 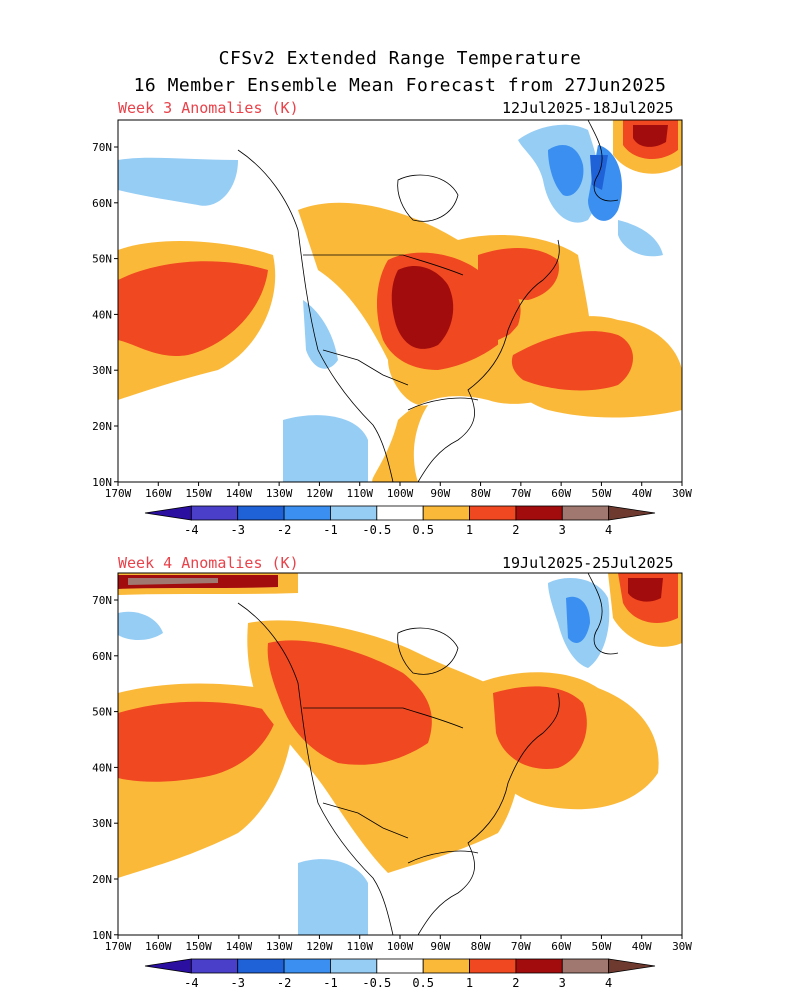 I want to click on week4-lat-label: 50N, so click(x=102, y=712).